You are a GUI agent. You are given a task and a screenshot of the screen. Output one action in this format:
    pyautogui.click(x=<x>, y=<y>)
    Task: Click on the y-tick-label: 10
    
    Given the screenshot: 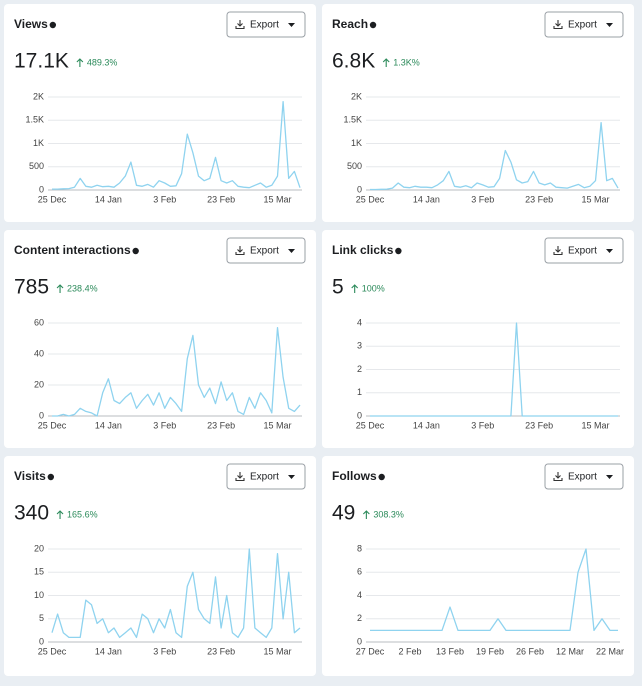 What is the action you would take?
    pyautogui.click(x=39, y=595)
    